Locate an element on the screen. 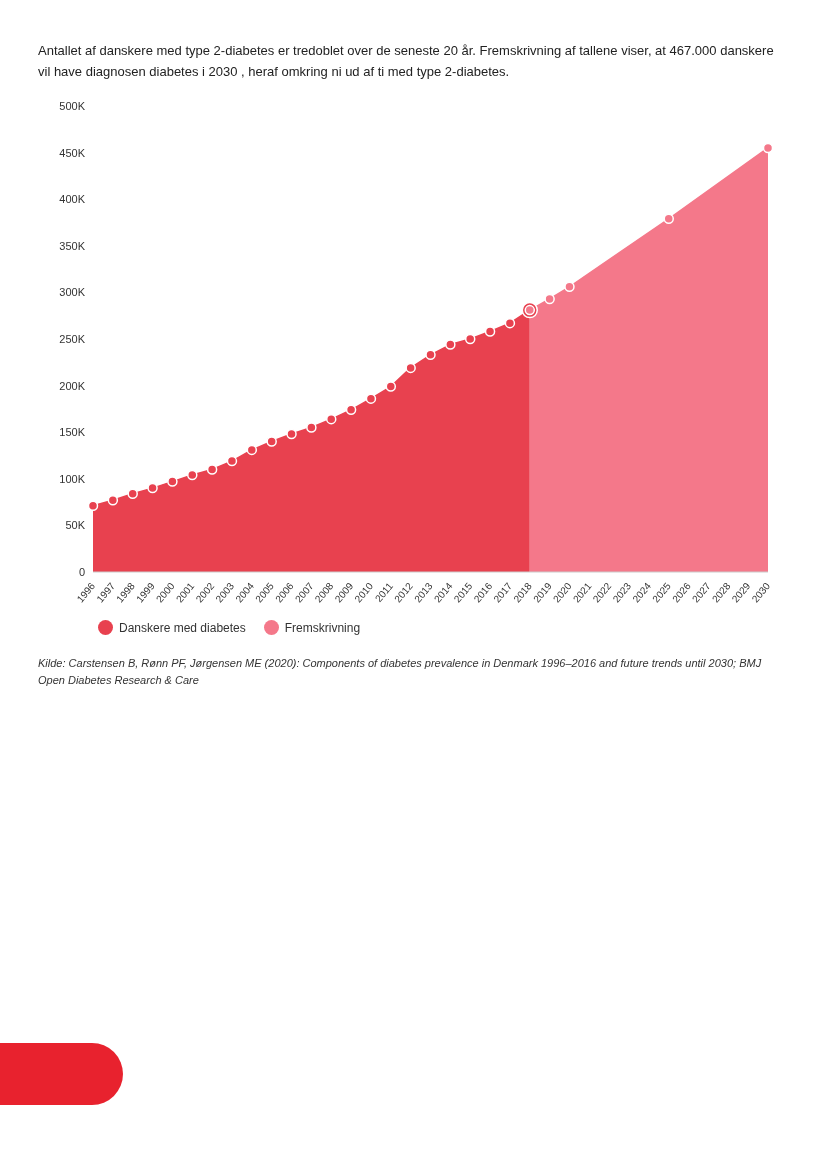 The image size is (827, 1169). y-tick-label: 500K is located at coordinates (72, 105).